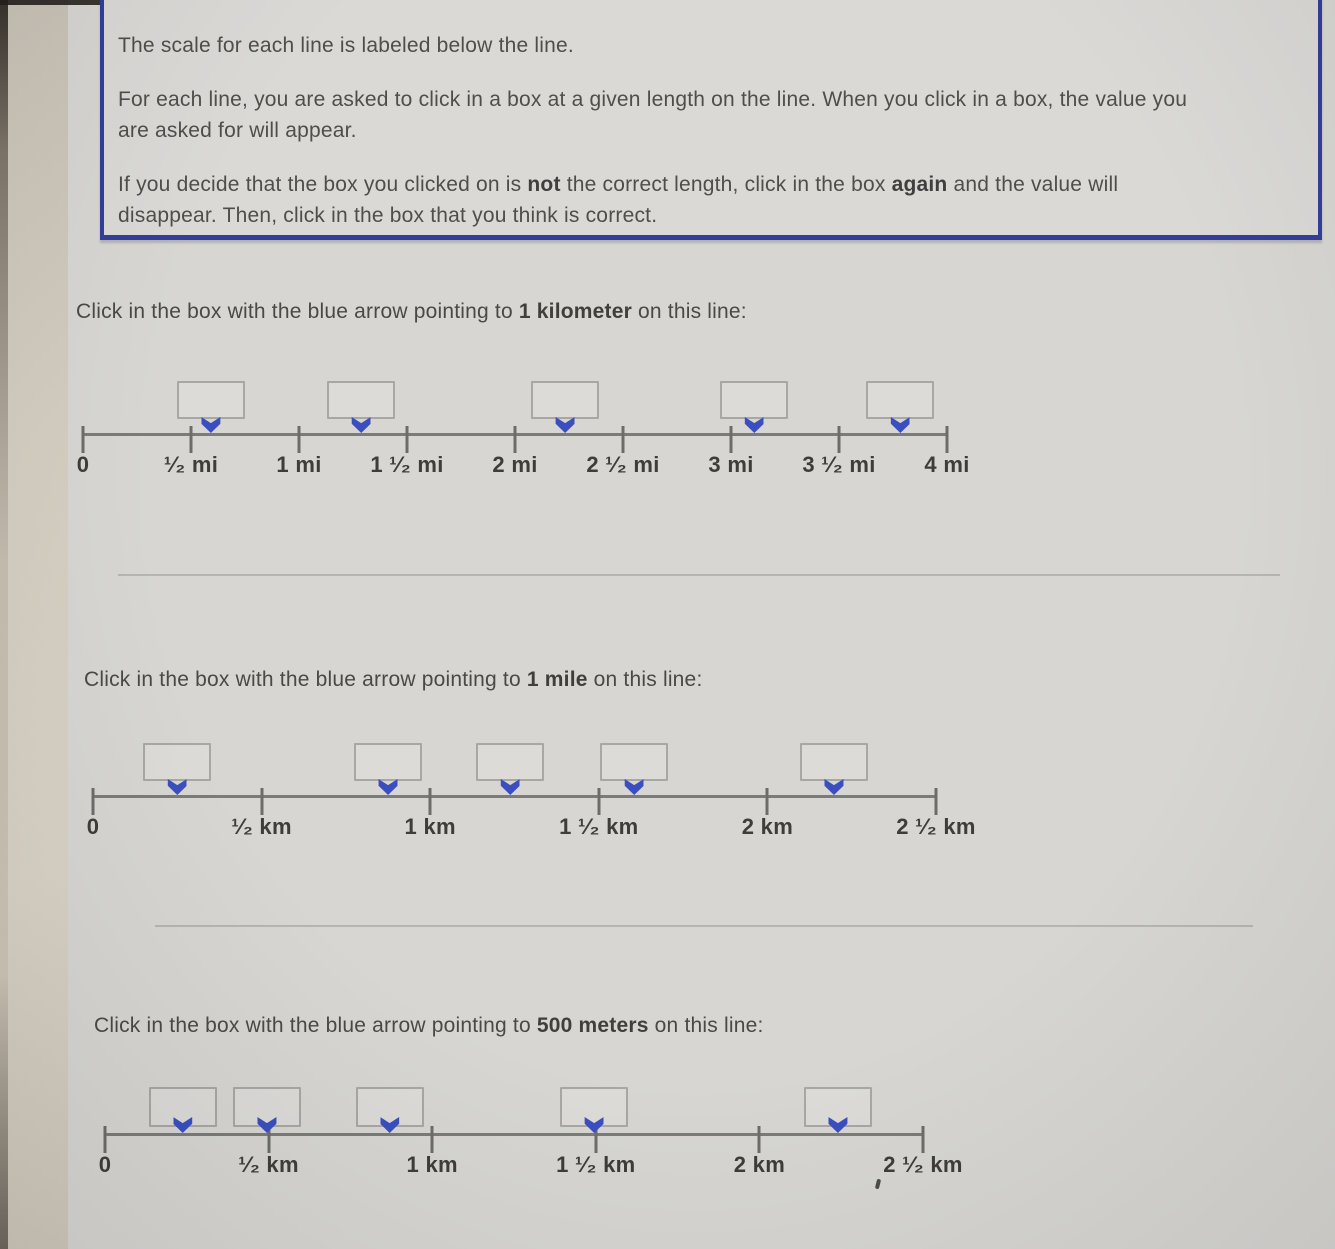  I want to click on tick-label: 4 mi, so click(947, 464).